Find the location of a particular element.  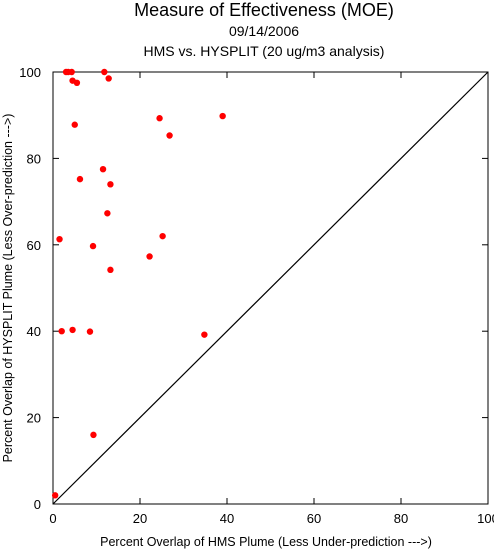

chart-title: Measure of Effectiveness (MOE) is located at coordinates (264, 10).